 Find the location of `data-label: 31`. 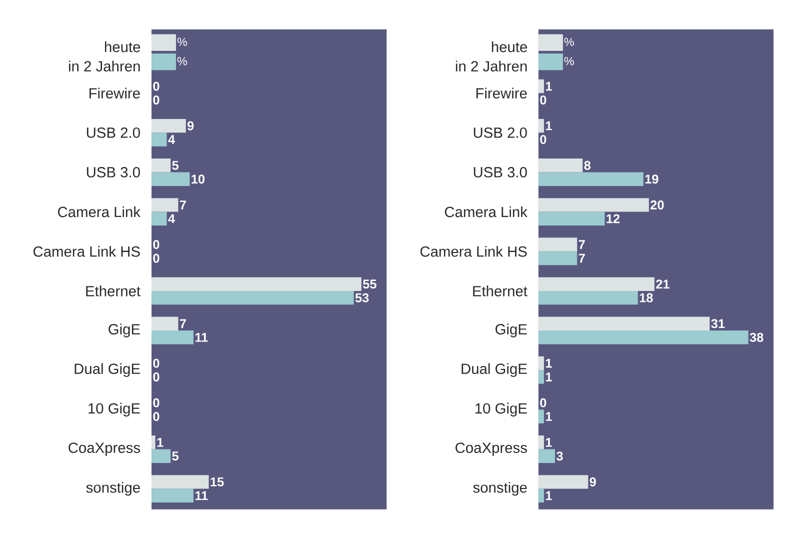

data-label: 31 is located at coordinates (718, 323).